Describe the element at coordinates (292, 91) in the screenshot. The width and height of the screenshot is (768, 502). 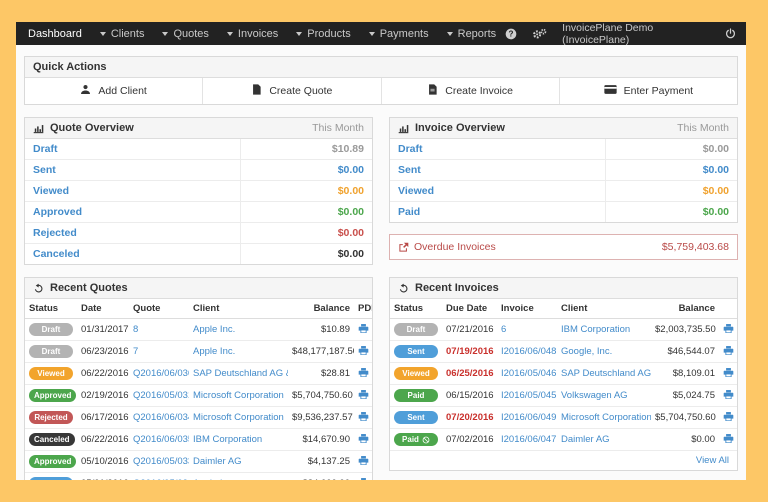
I see `create-quote-button: Create Quote` at that location.